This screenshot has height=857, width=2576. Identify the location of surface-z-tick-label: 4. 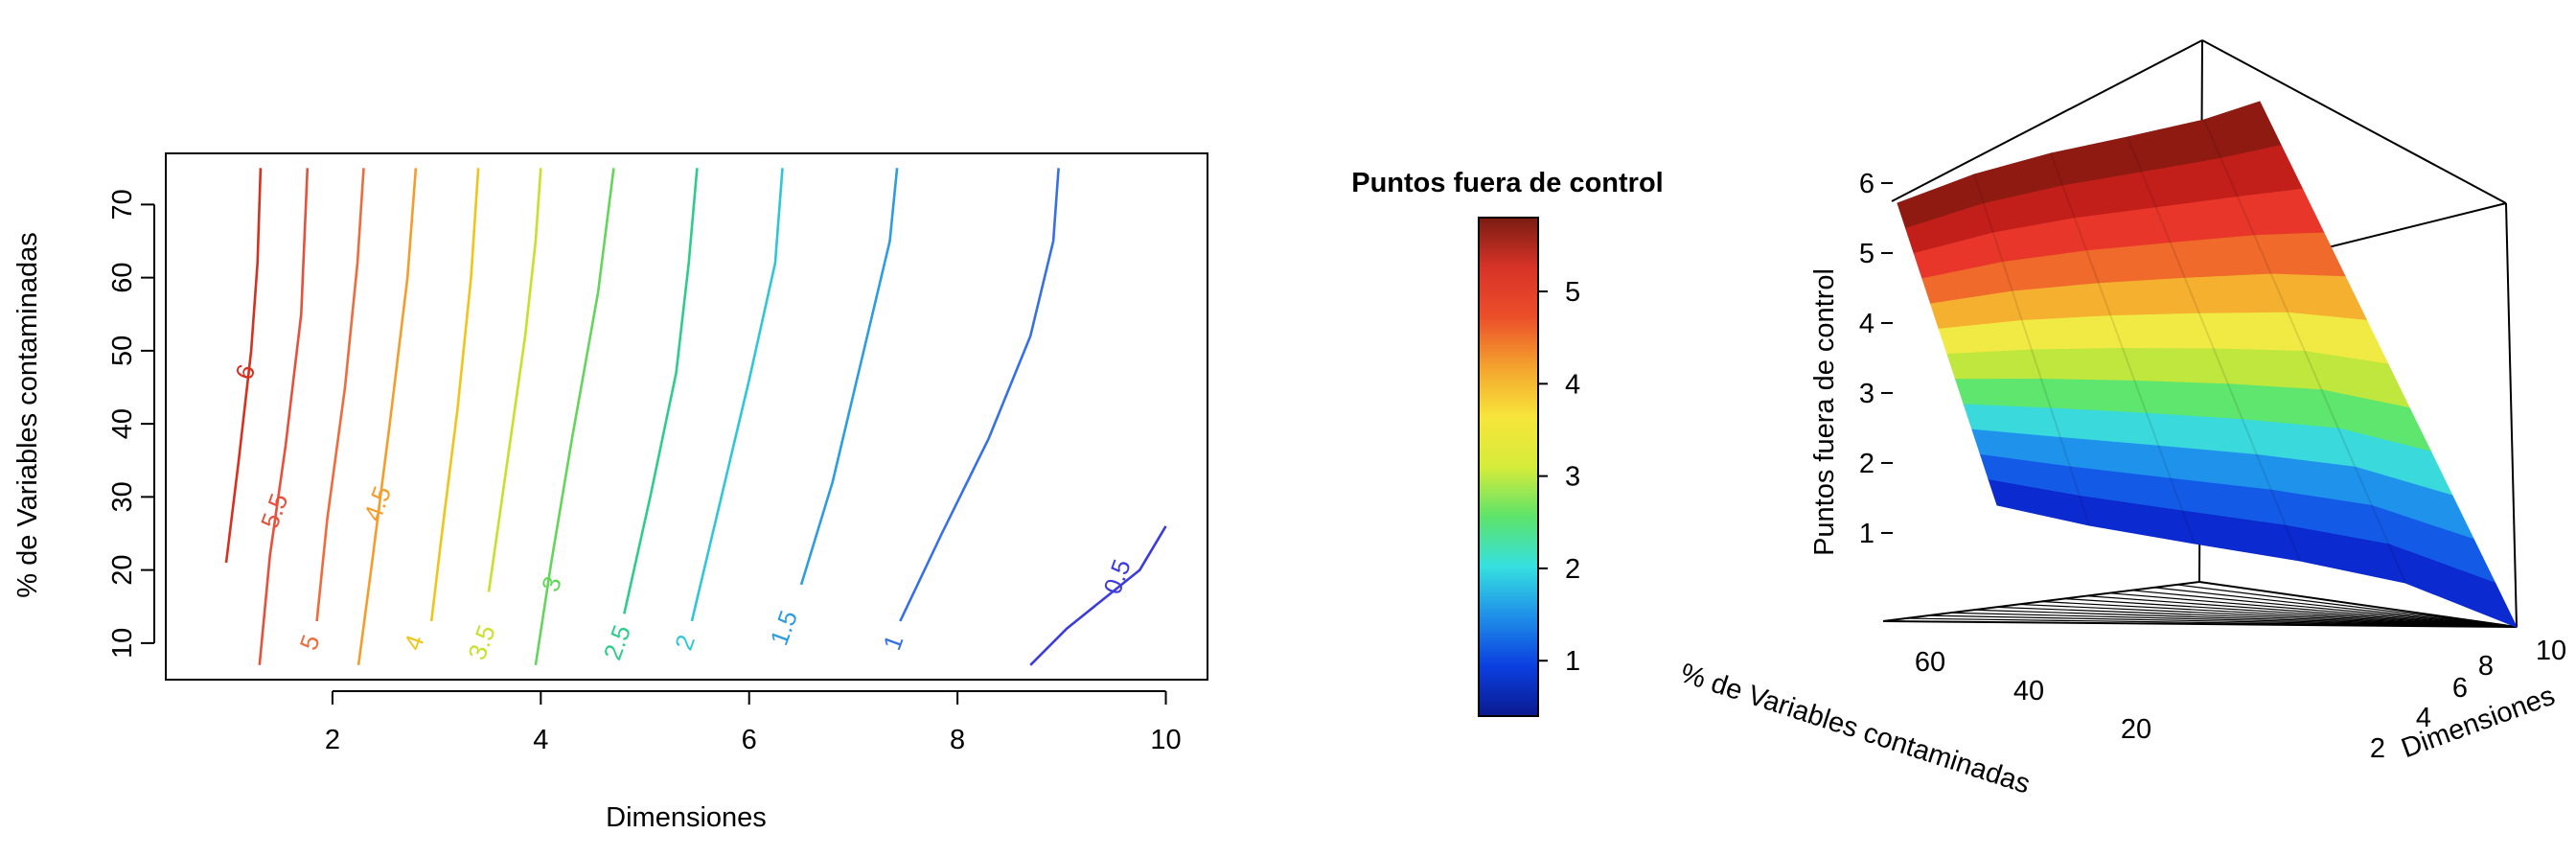
(1866, 324).